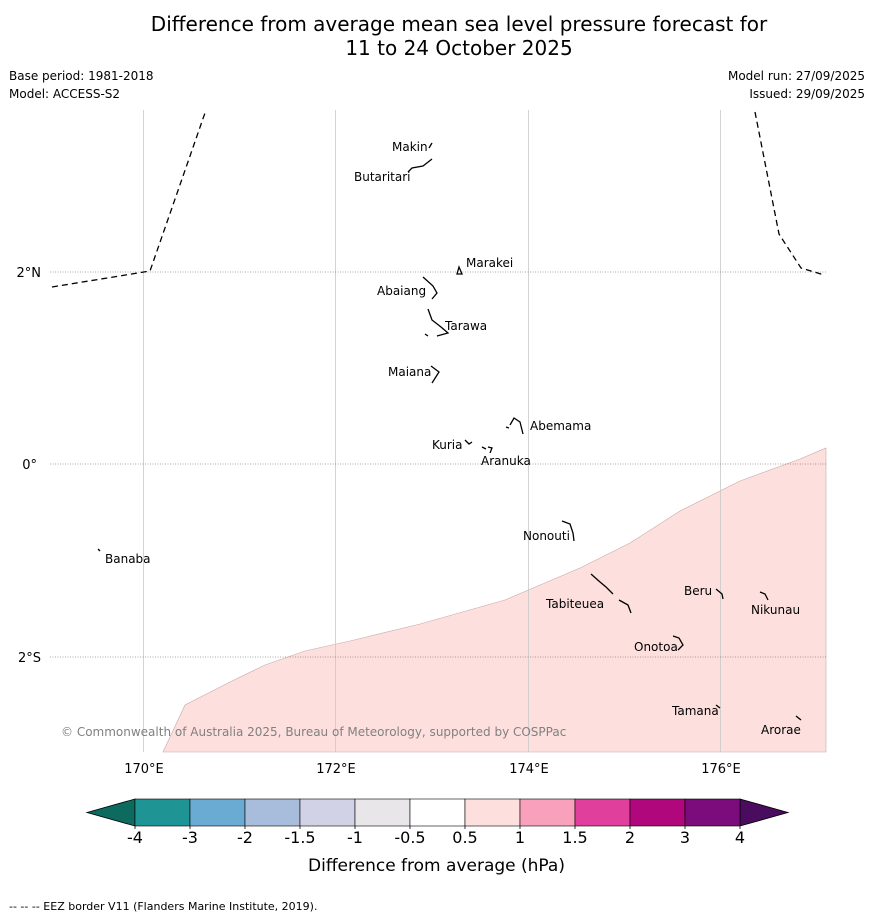 This screenshot has height=919, width=873. I want to click on lat-label-2s: 2°S, so click(29, 658).